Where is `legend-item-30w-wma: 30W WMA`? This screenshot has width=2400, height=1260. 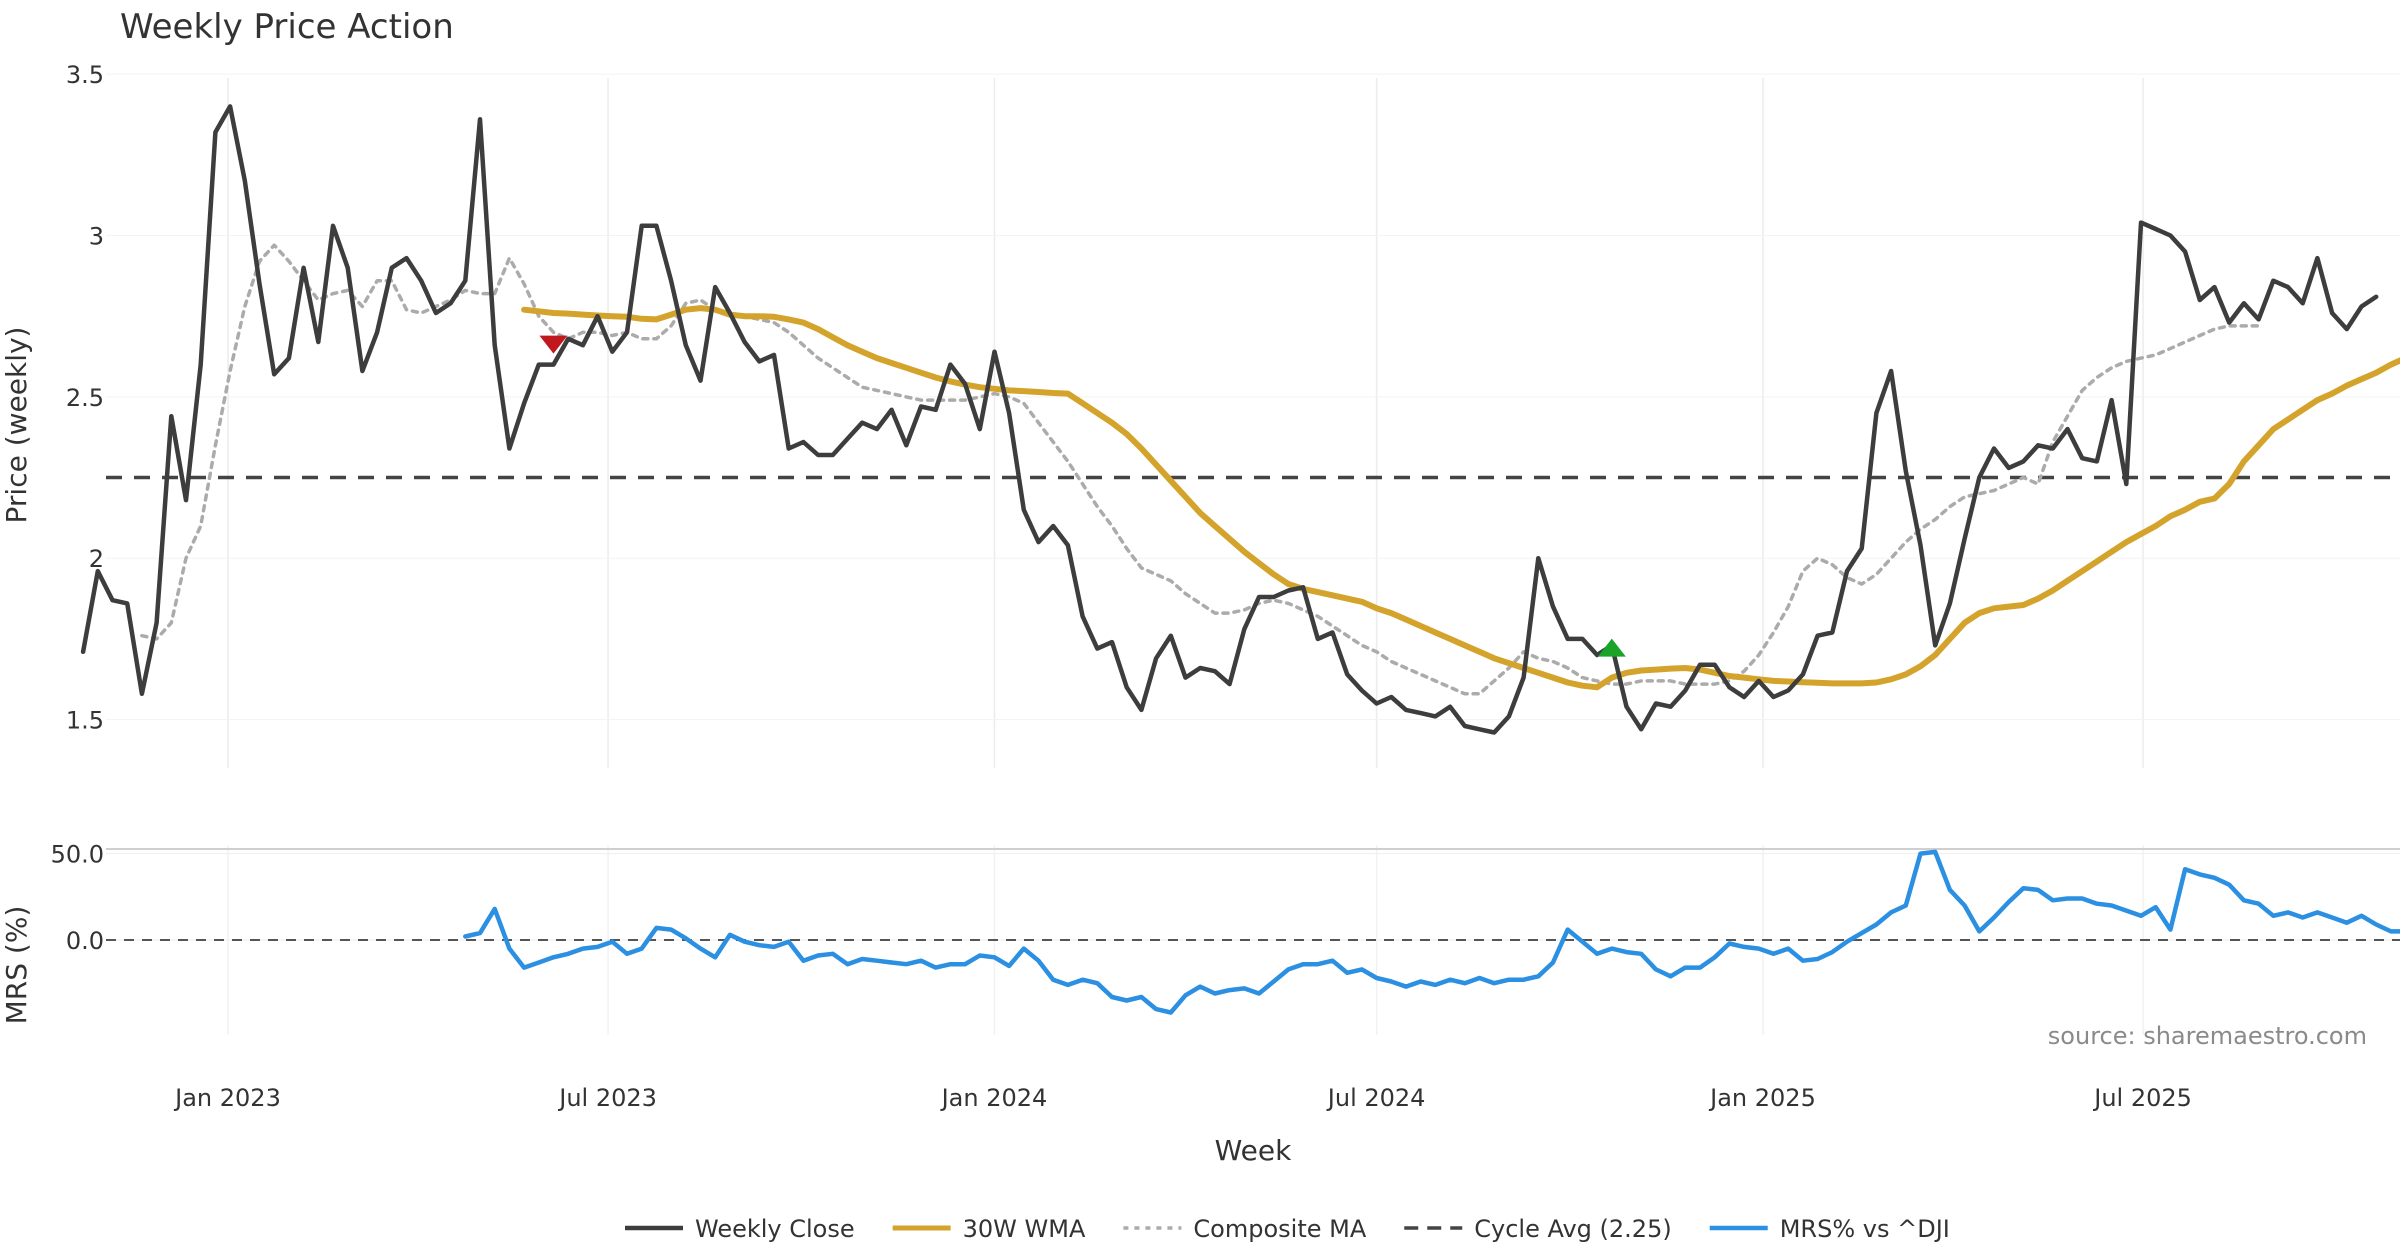 legend-item-30w-wma: 30W WMA is located at coordinates (989, 1229).